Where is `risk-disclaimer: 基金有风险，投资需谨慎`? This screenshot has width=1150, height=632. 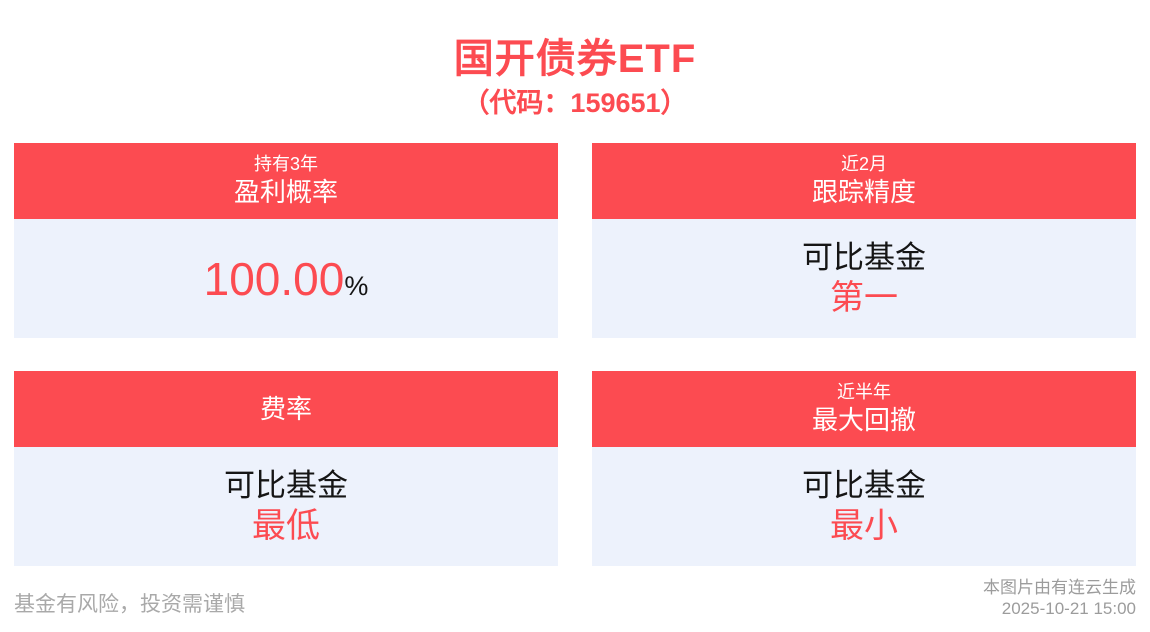
risk-disclaimer: 基金有风险，投资需谨慎 is located at coordinates (129, 604).